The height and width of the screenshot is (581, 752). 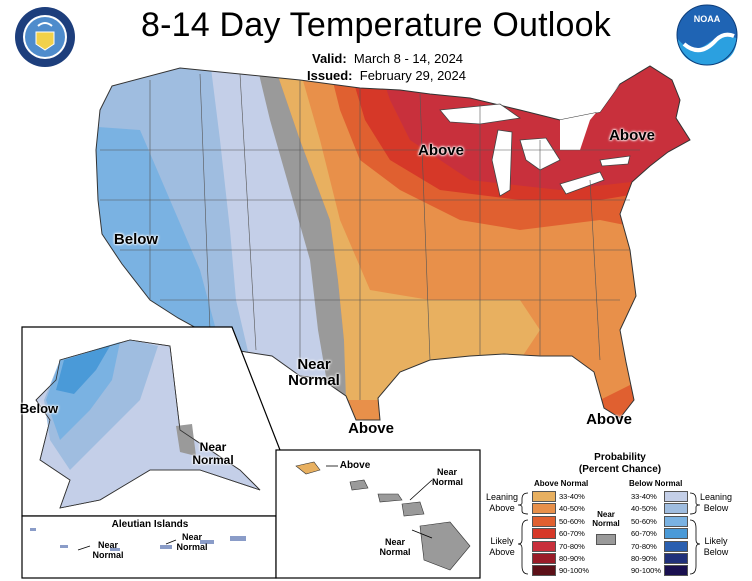 What do you see at coordinates (150, 524) in the screenshot?
I see `aleutian-title: Aleutian Islands` at bounding box center [150, 524].